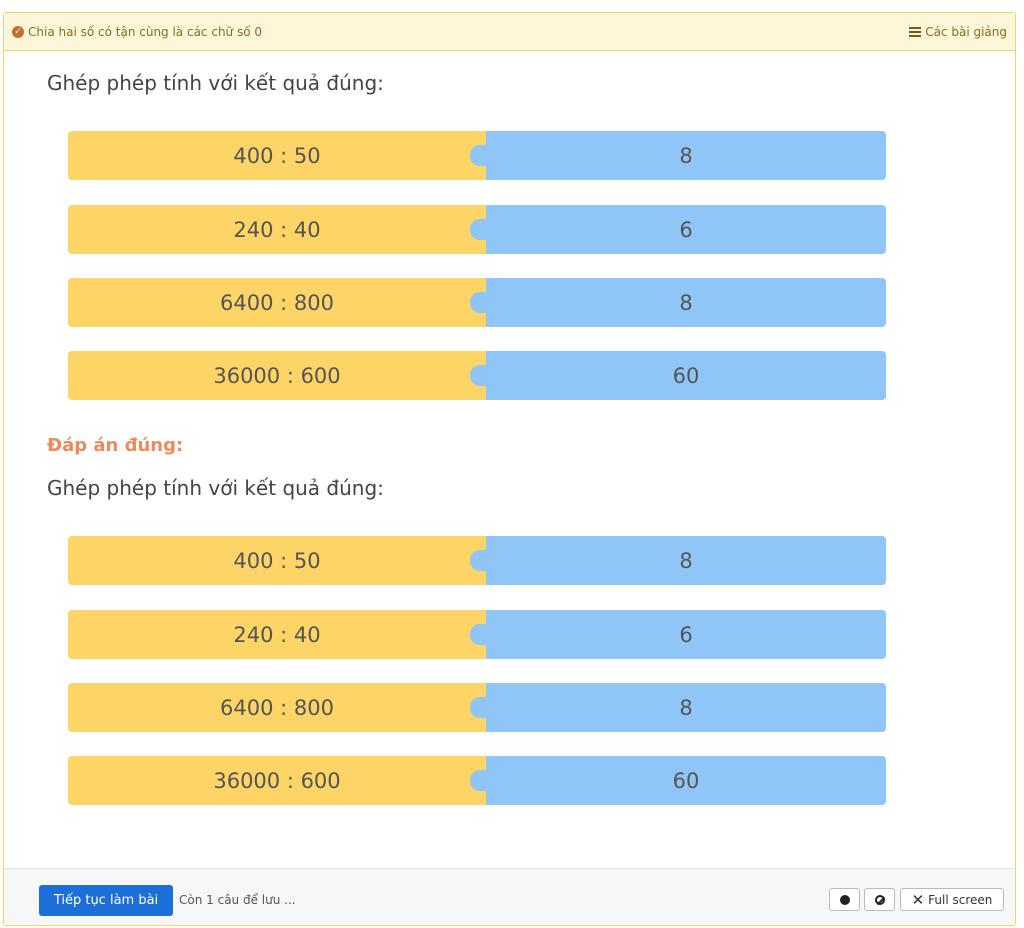 The width and height of the screenshot is (1024, 928). I want to click on result-tile: 60, so click(686, 375).